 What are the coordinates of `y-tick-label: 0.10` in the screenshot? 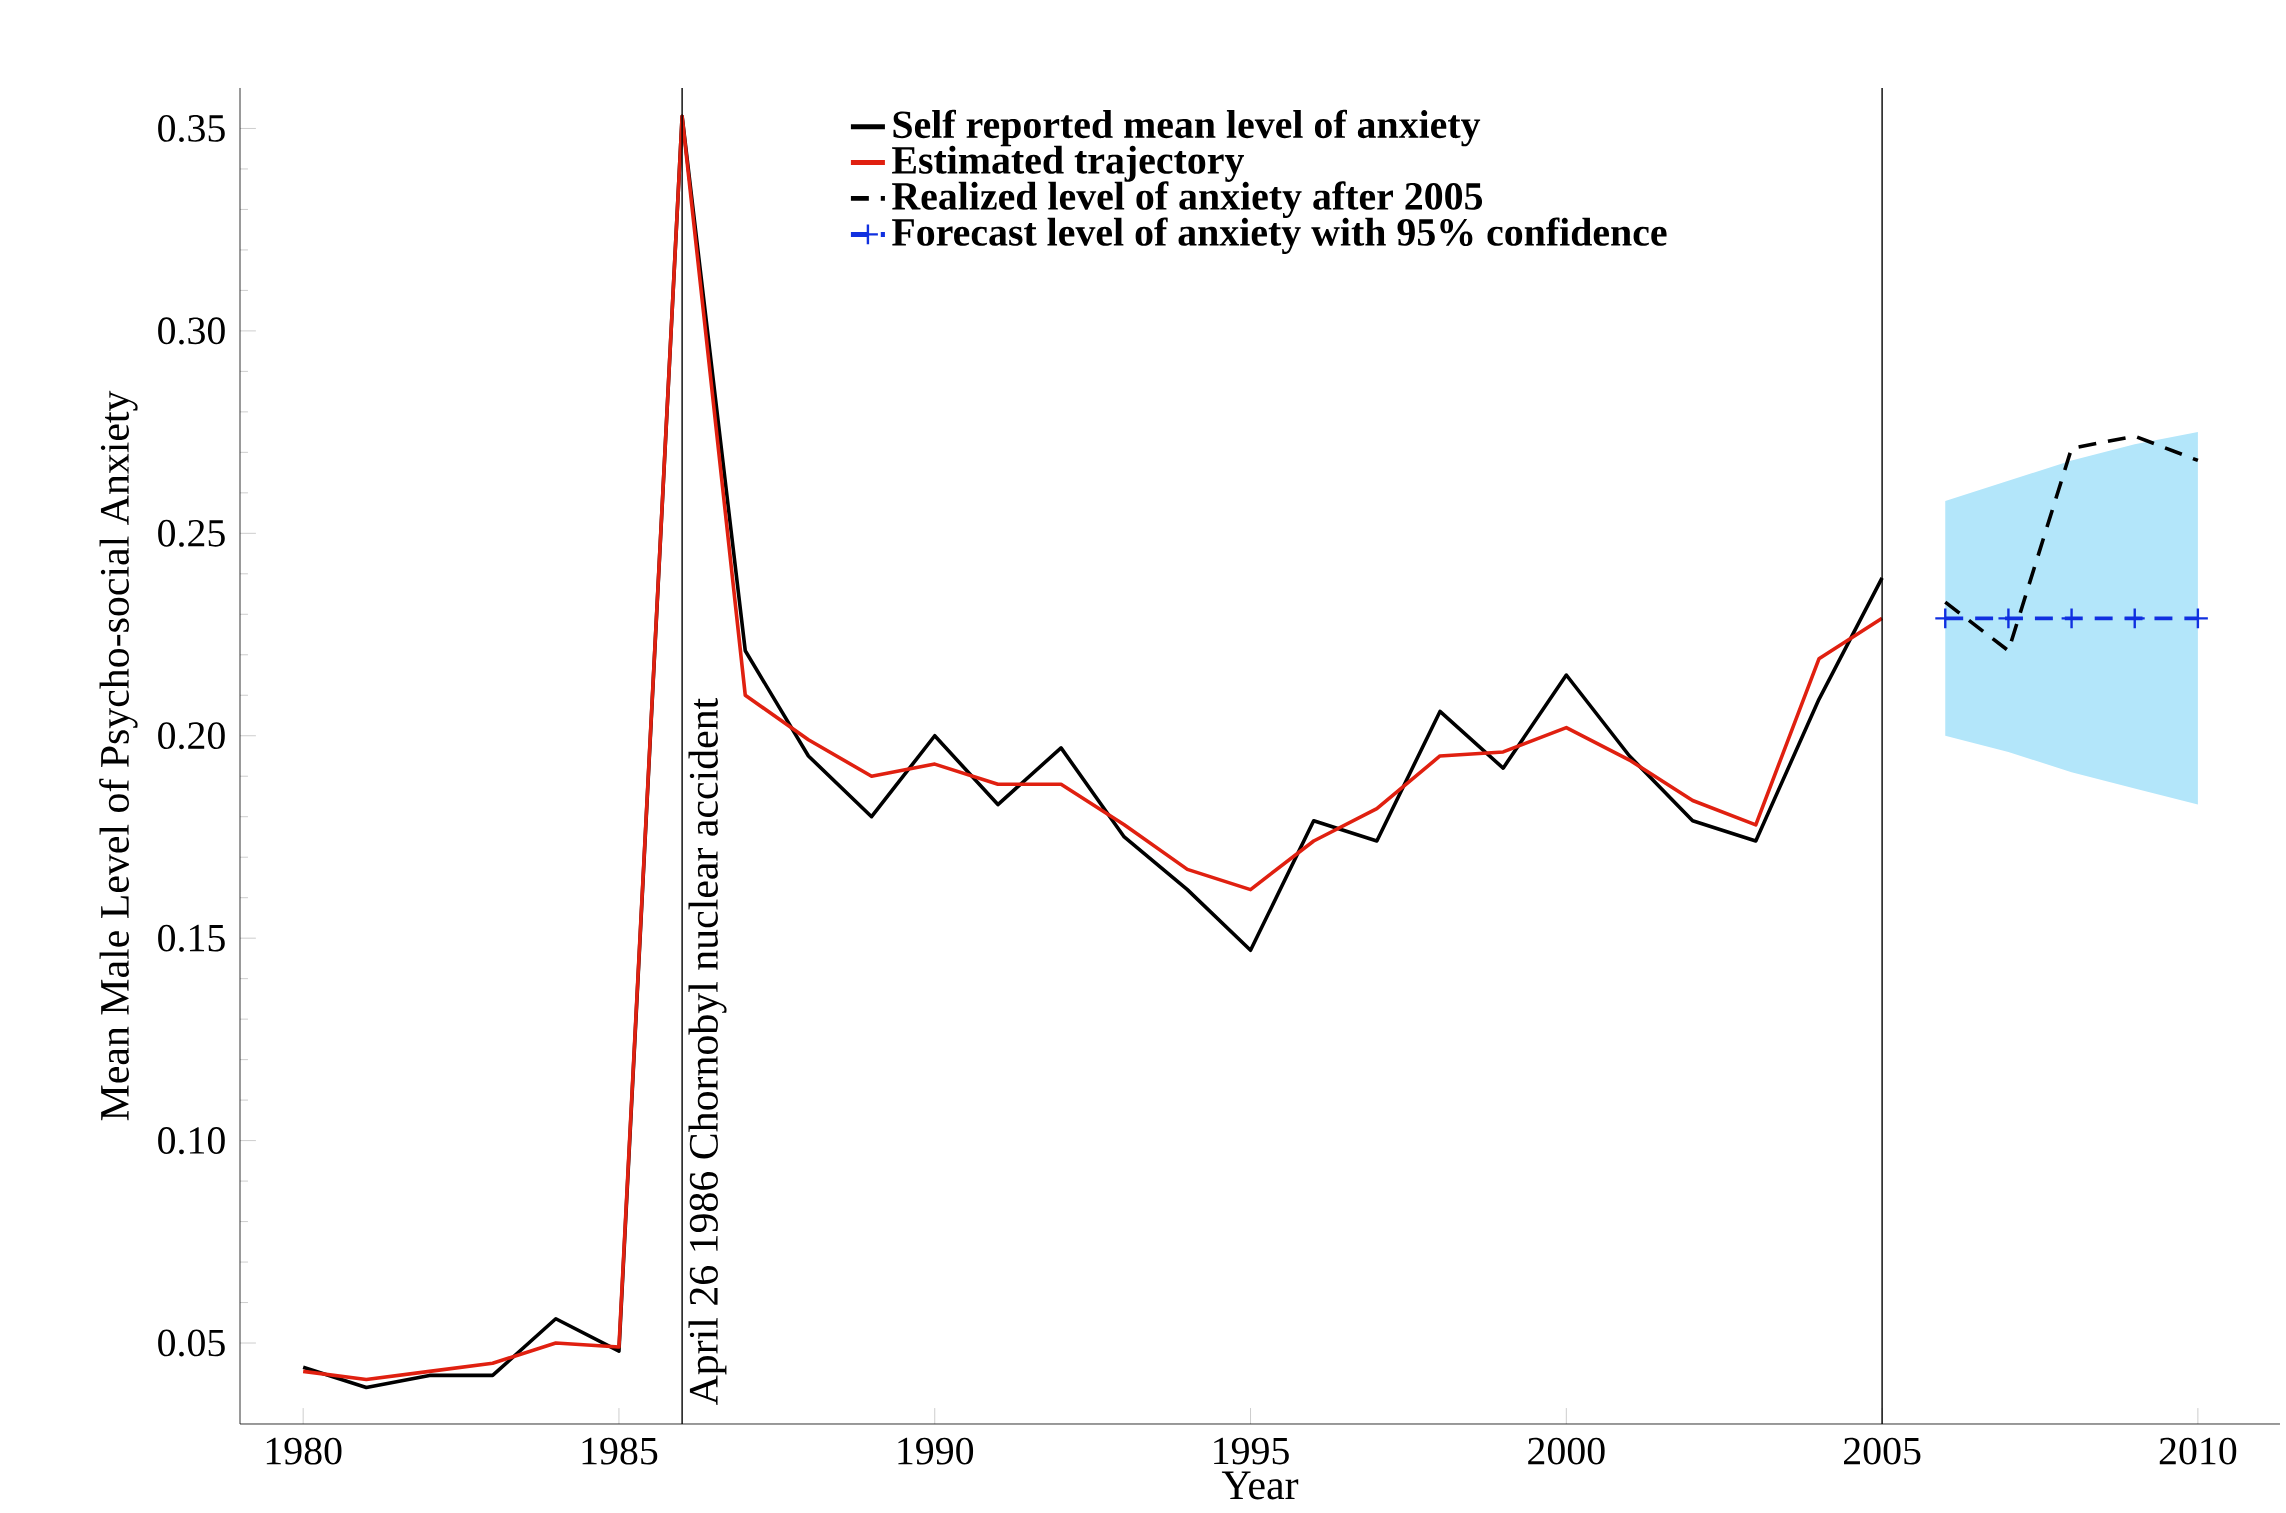 It's located at (191, 1141).